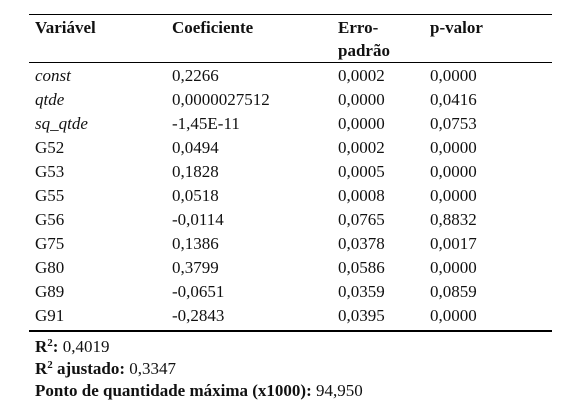 This screenshot has height=420, width=571. What do you see at coordinates (61, 123) in the screenshot?
I see `row-var: sq_qtde` at bounding box center [61, 123].